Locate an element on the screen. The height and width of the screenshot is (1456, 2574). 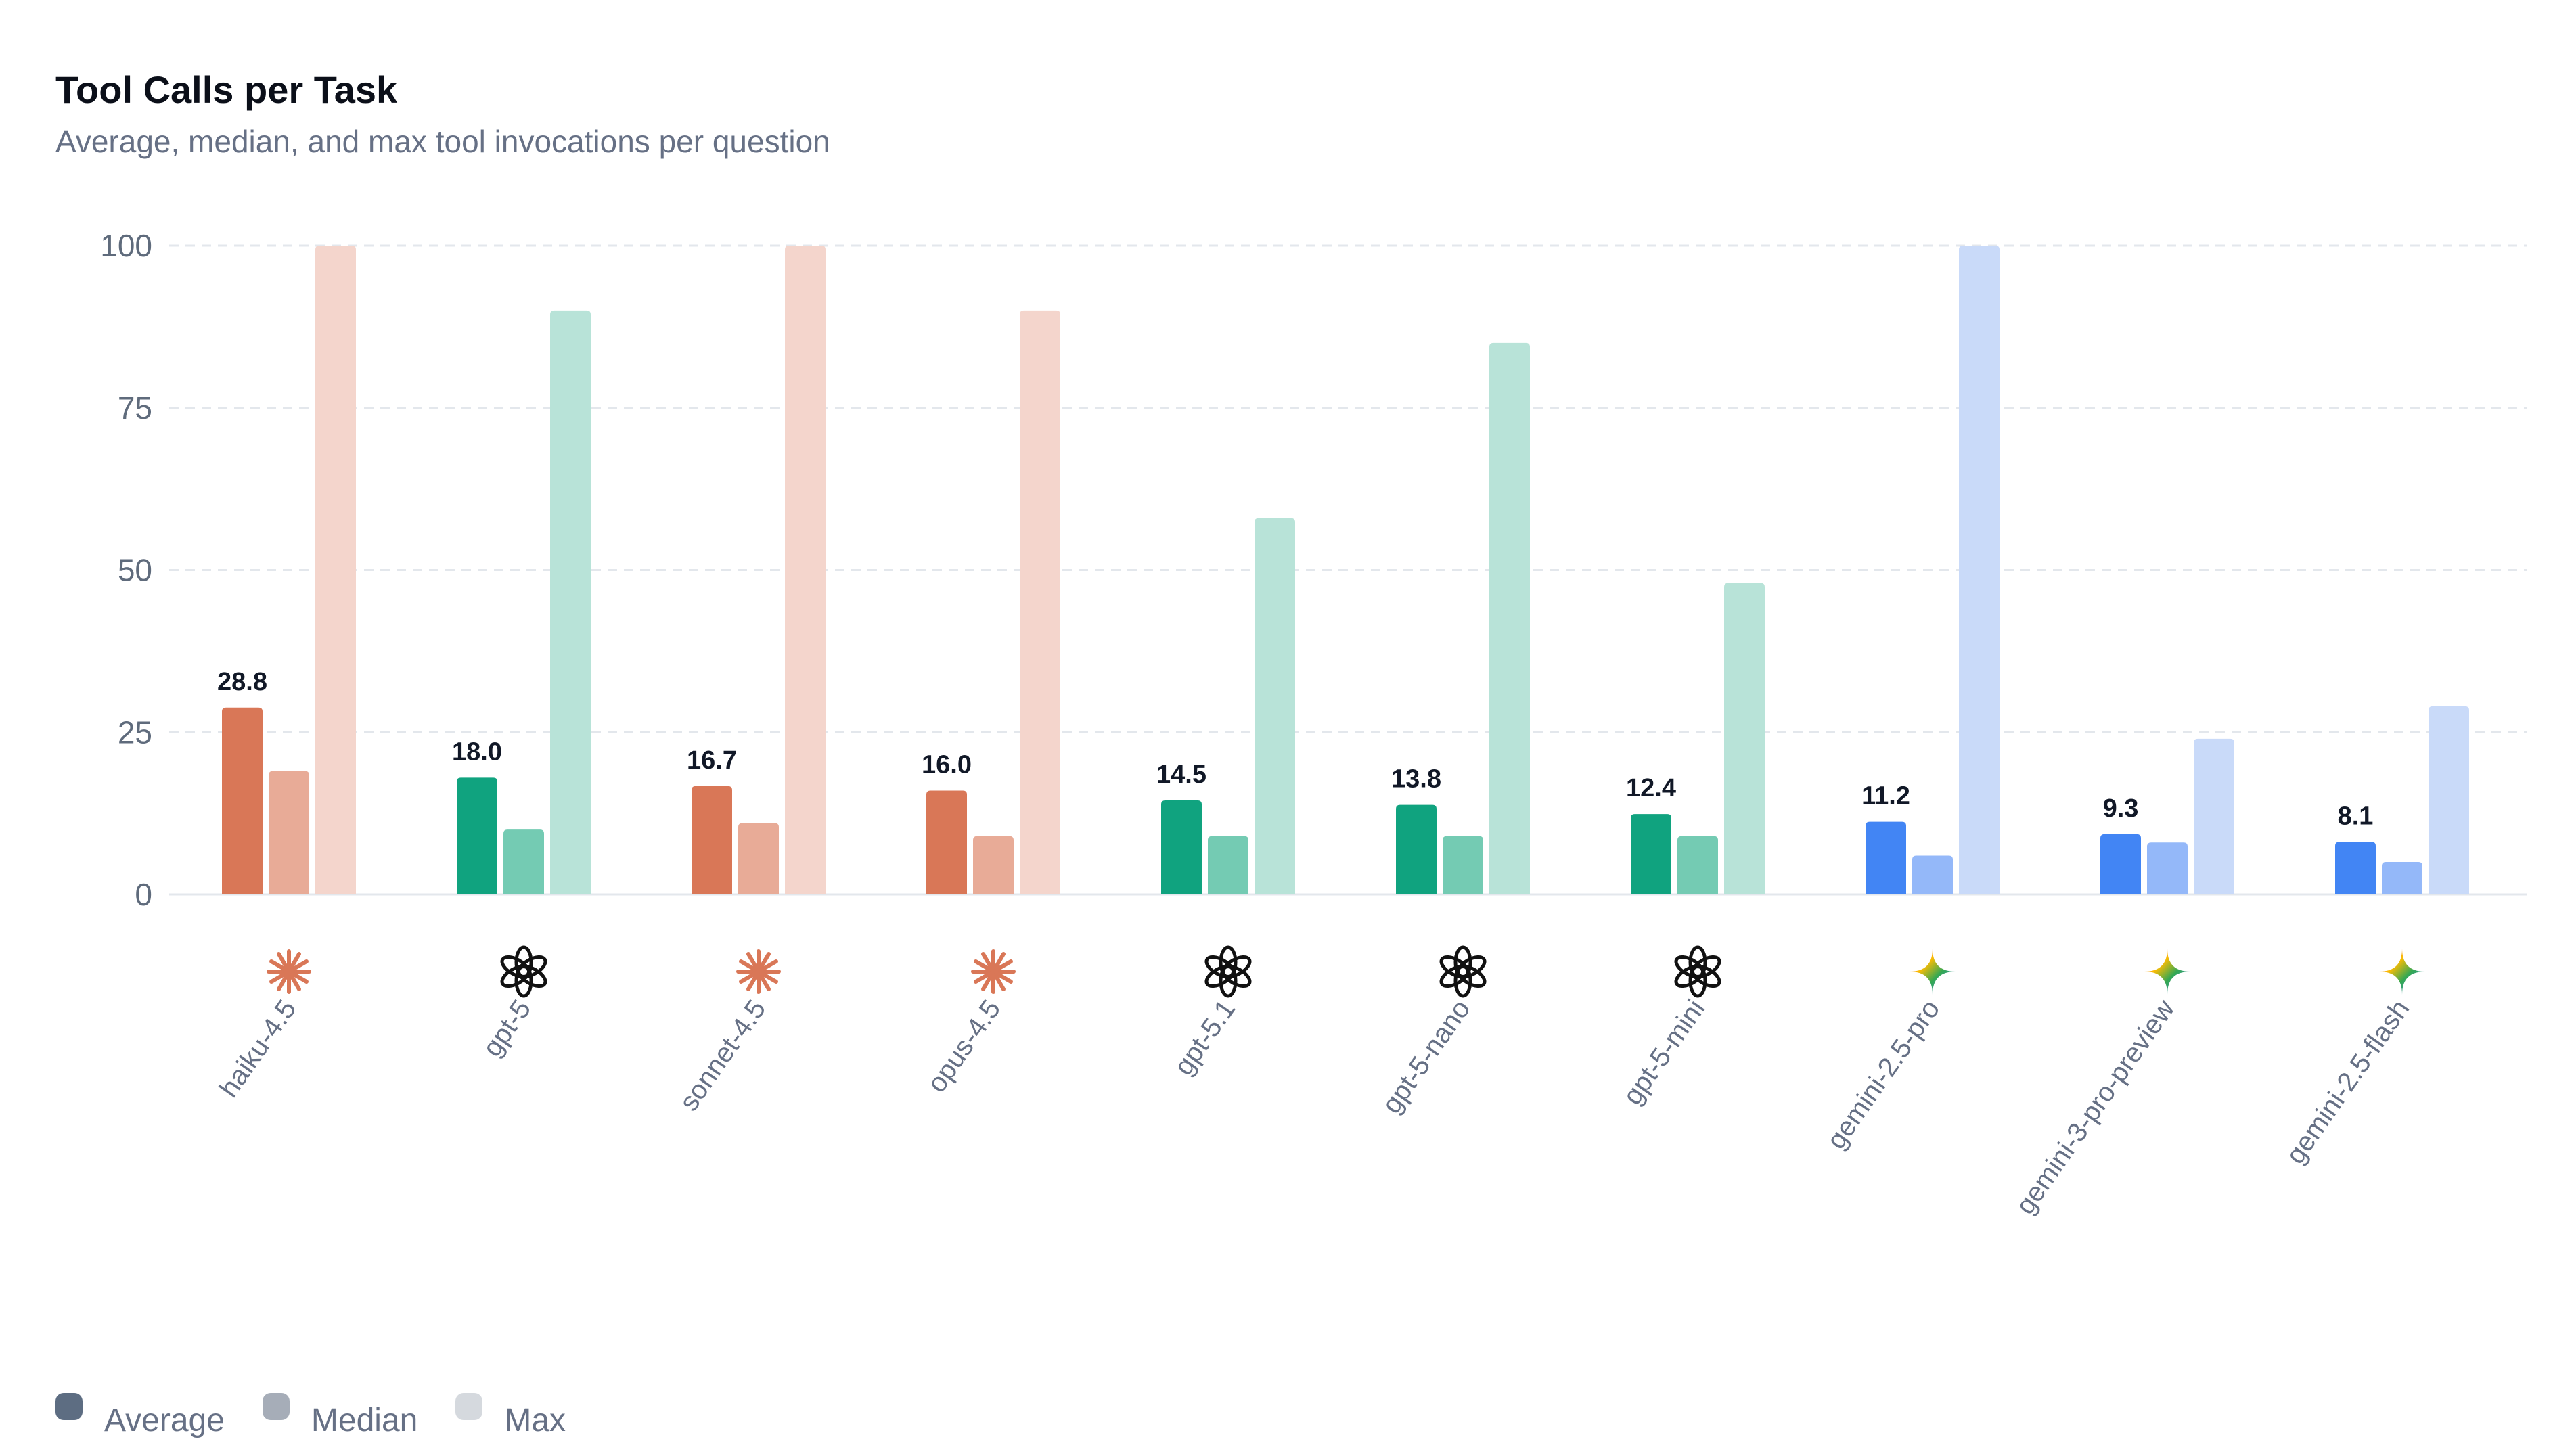
legend-item-max: Max is located at coordinates (510, 1416).